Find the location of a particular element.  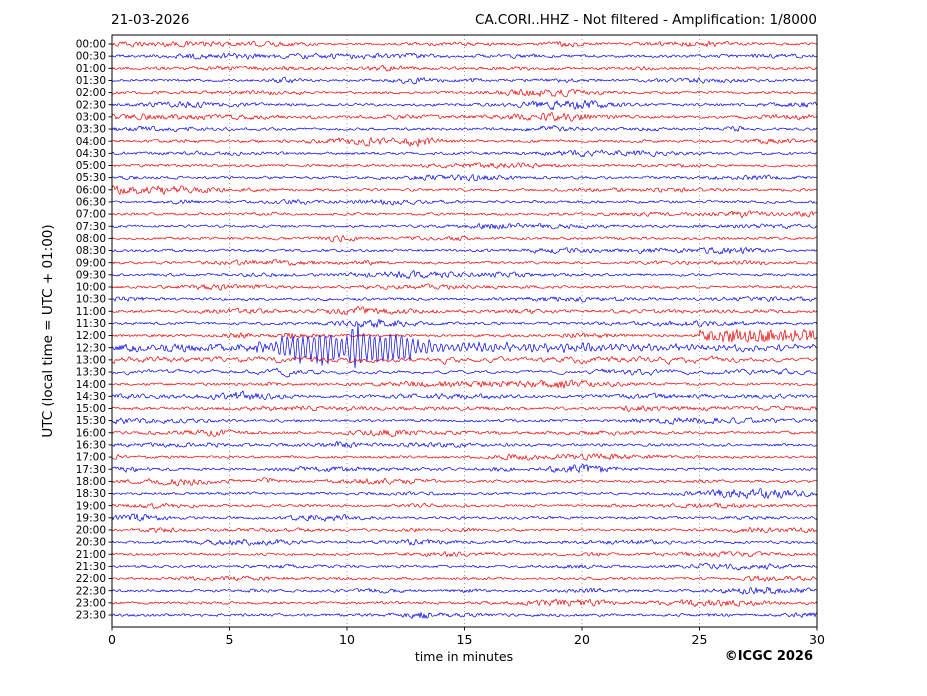

y-tick-label: 05:00 is located at coordinates (91, 166).